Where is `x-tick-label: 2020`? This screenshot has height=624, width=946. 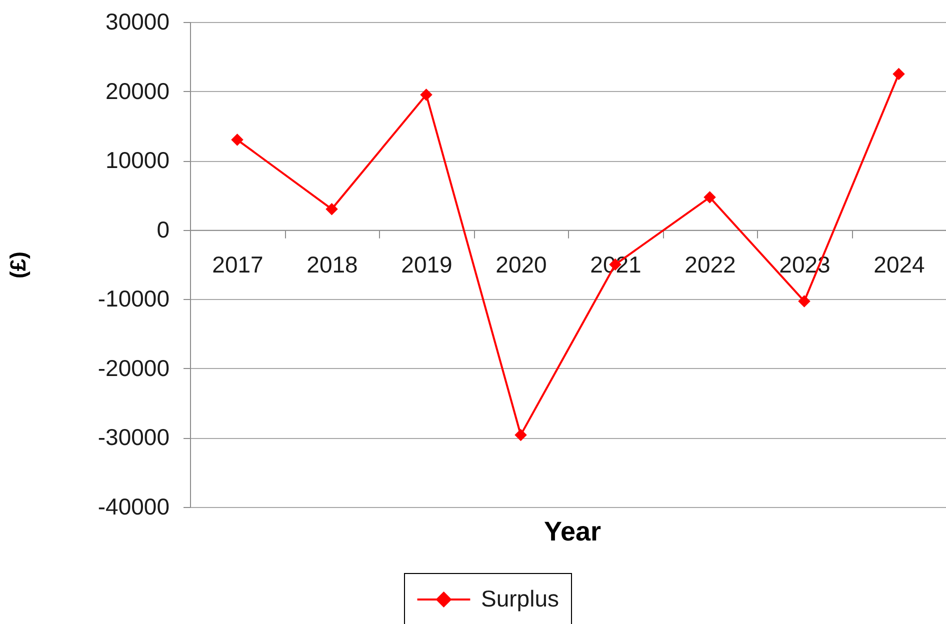 x-tick-label: 2020 is located at coordinates (521, 264).